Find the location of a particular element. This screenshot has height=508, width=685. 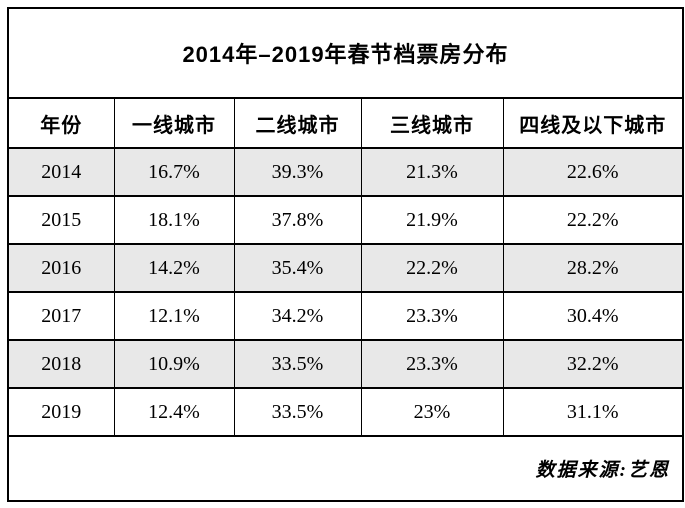

value-cell: 18.1% is located at coordinates (174, 220).